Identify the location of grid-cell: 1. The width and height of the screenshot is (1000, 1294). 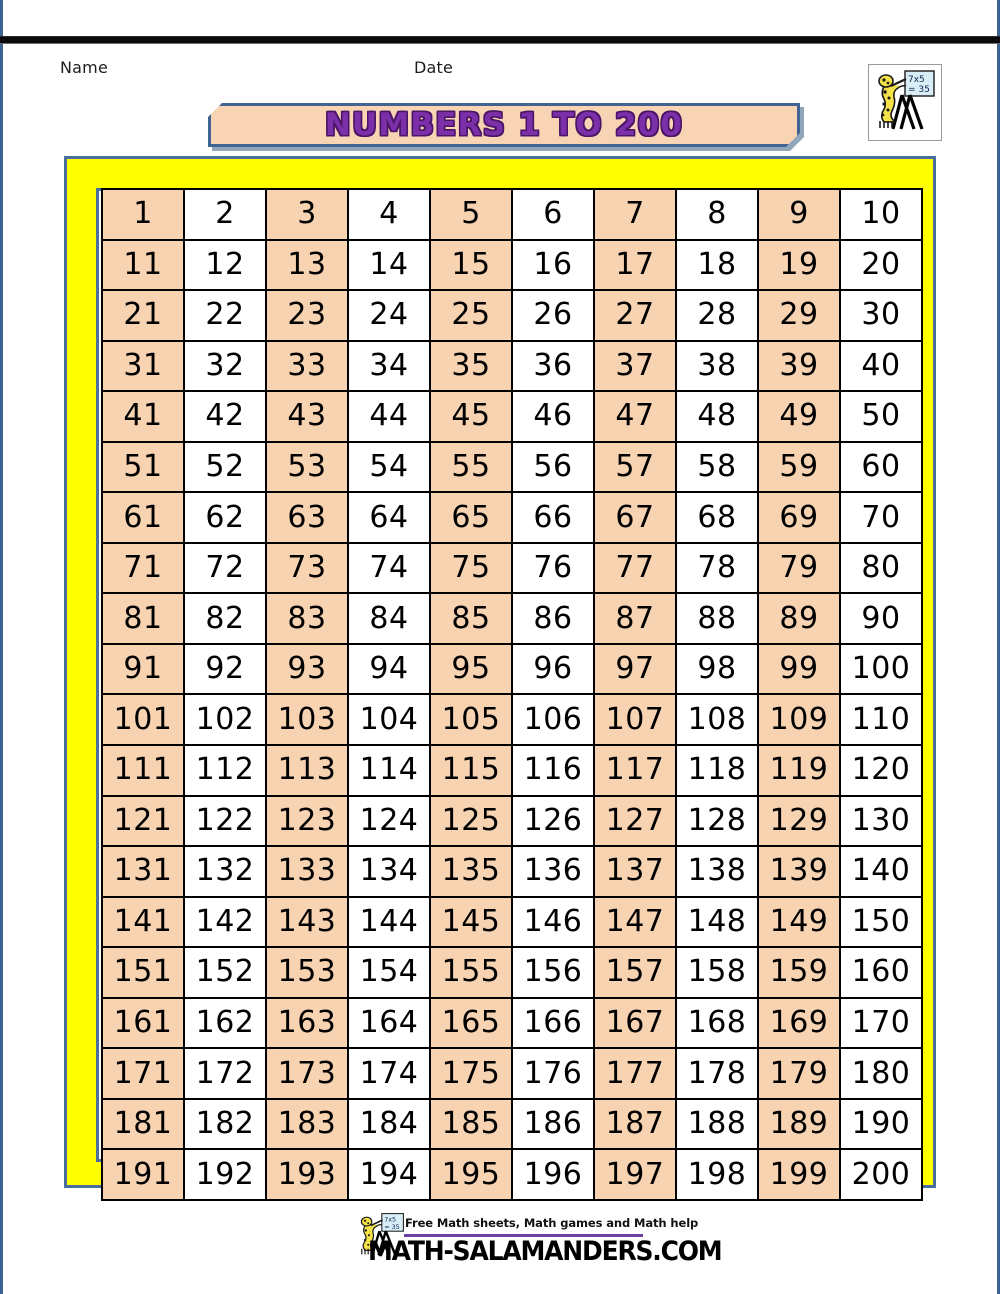
(143, 214).